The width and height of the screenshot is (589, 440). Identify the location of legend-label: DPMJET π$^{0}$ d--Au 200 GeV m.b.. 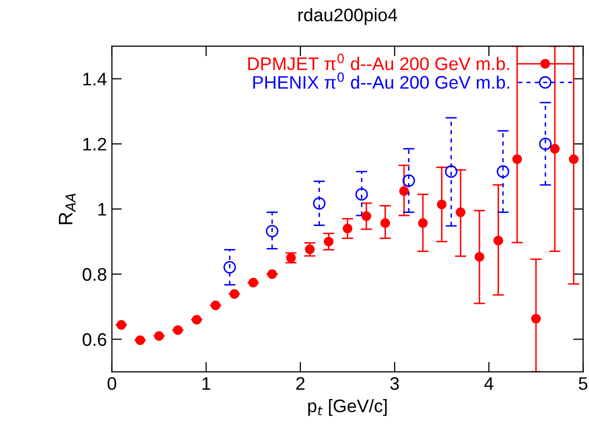
(379, 62).